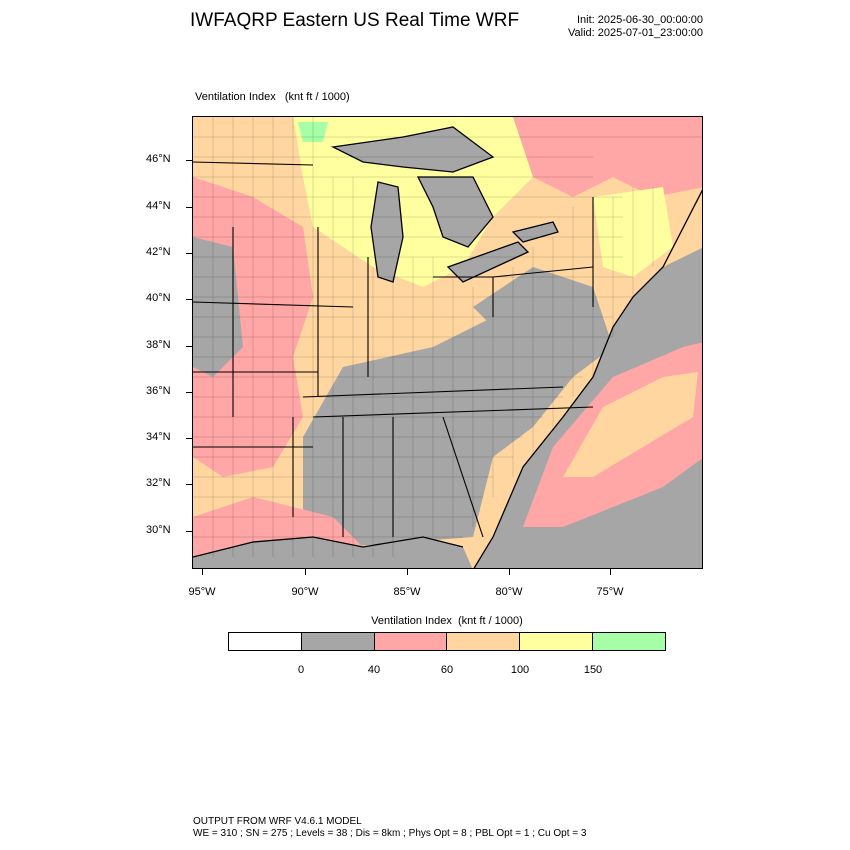 This screenshot has width=850, height=850. Describe the element at coordinates (305, 592) in the screenshot. I see `lon-label-90w: 90°W` at that location.